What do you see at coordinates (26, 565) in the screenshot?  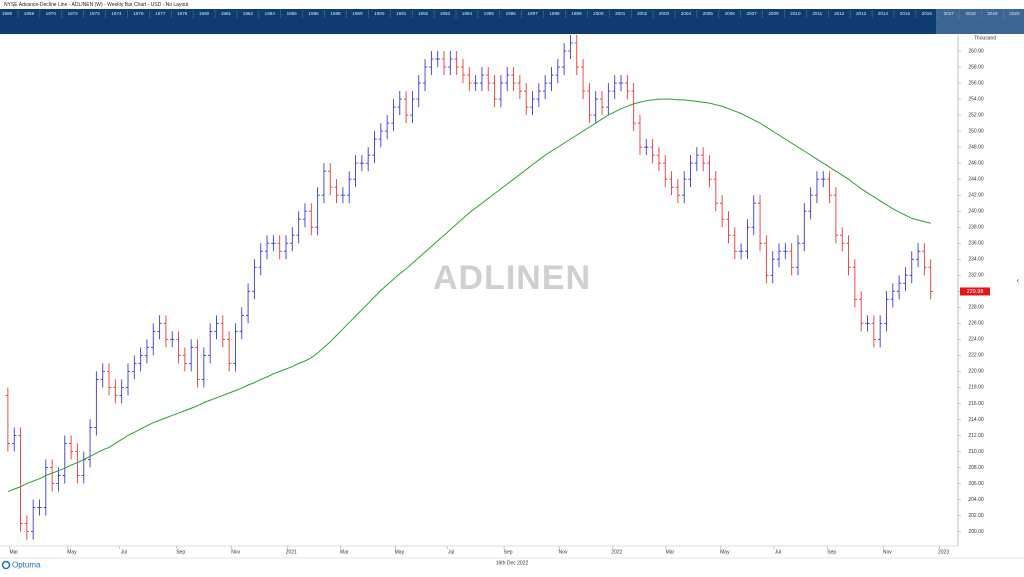 I see `brand-name: Optuma` at bounding box center [26, 565].